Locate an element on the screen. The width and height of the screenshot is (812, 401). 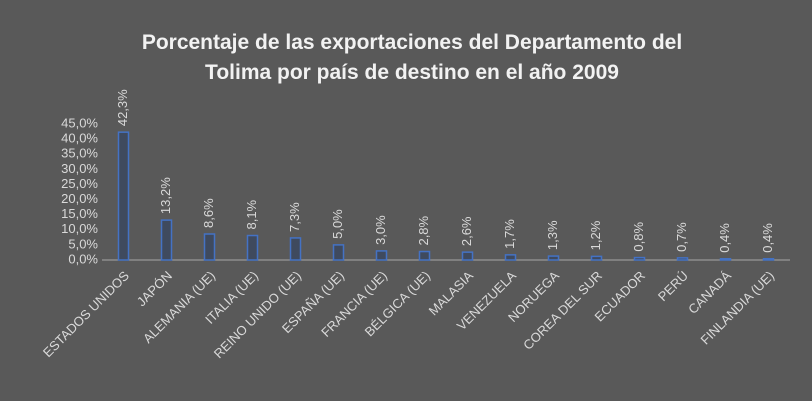
data-label: 0,7% is located at coordinates (681, 237).